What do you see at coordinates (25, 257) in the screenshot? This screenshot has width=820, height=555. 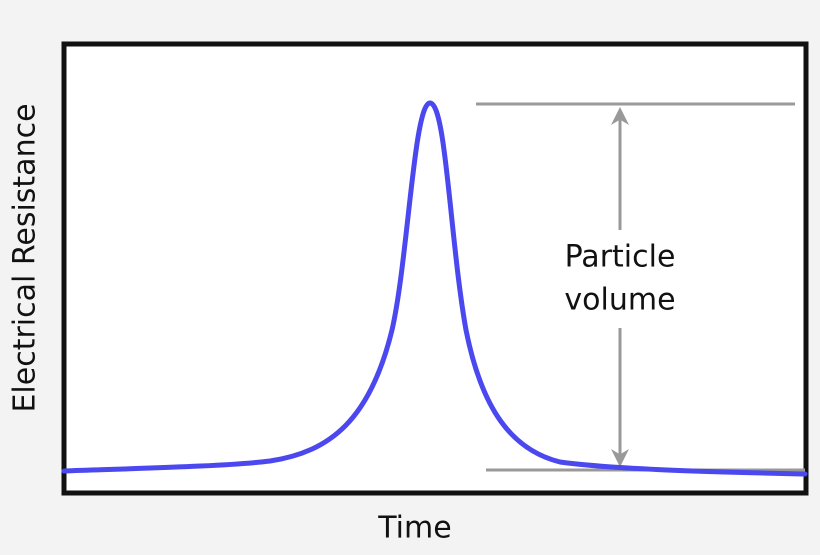 I see `y-axis-label: Electrical Resistance` at bounding box center [25, 257].